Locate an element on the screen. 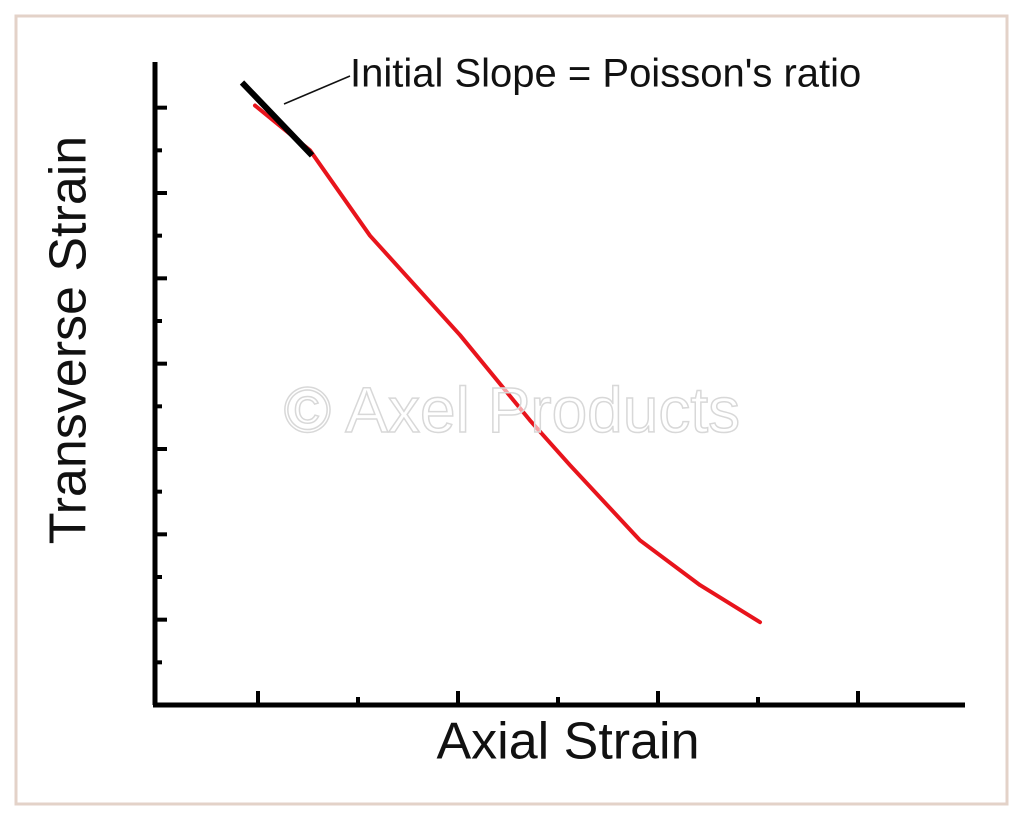  annotation-leader is located at coordinates (317, 90).